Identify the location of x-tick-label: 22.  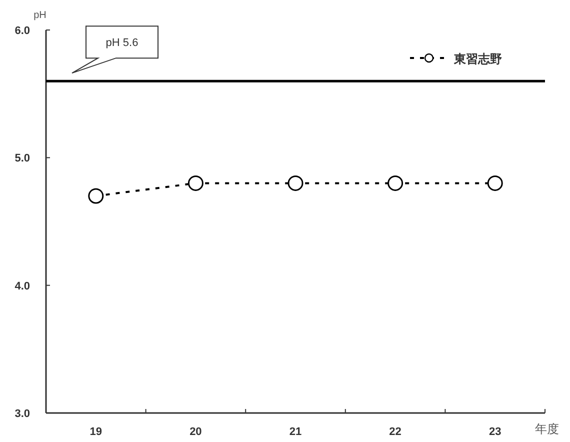
(395, 432).